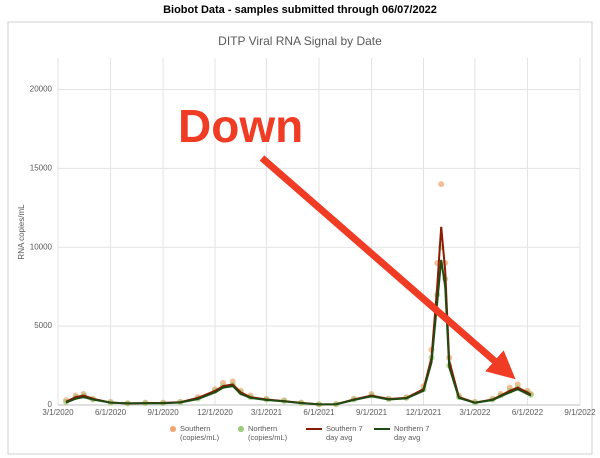  I want to click on x-tick-label: 6/1/2022, so click(528, 412).